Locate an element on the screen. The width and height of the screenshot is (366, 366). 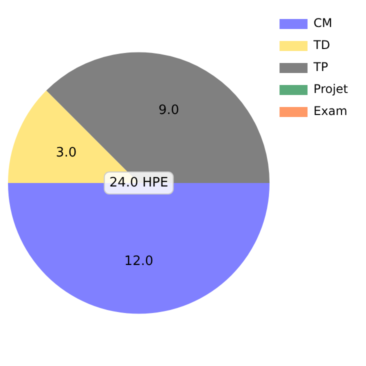
legend-label: TD is located at coordinates (321, 45).